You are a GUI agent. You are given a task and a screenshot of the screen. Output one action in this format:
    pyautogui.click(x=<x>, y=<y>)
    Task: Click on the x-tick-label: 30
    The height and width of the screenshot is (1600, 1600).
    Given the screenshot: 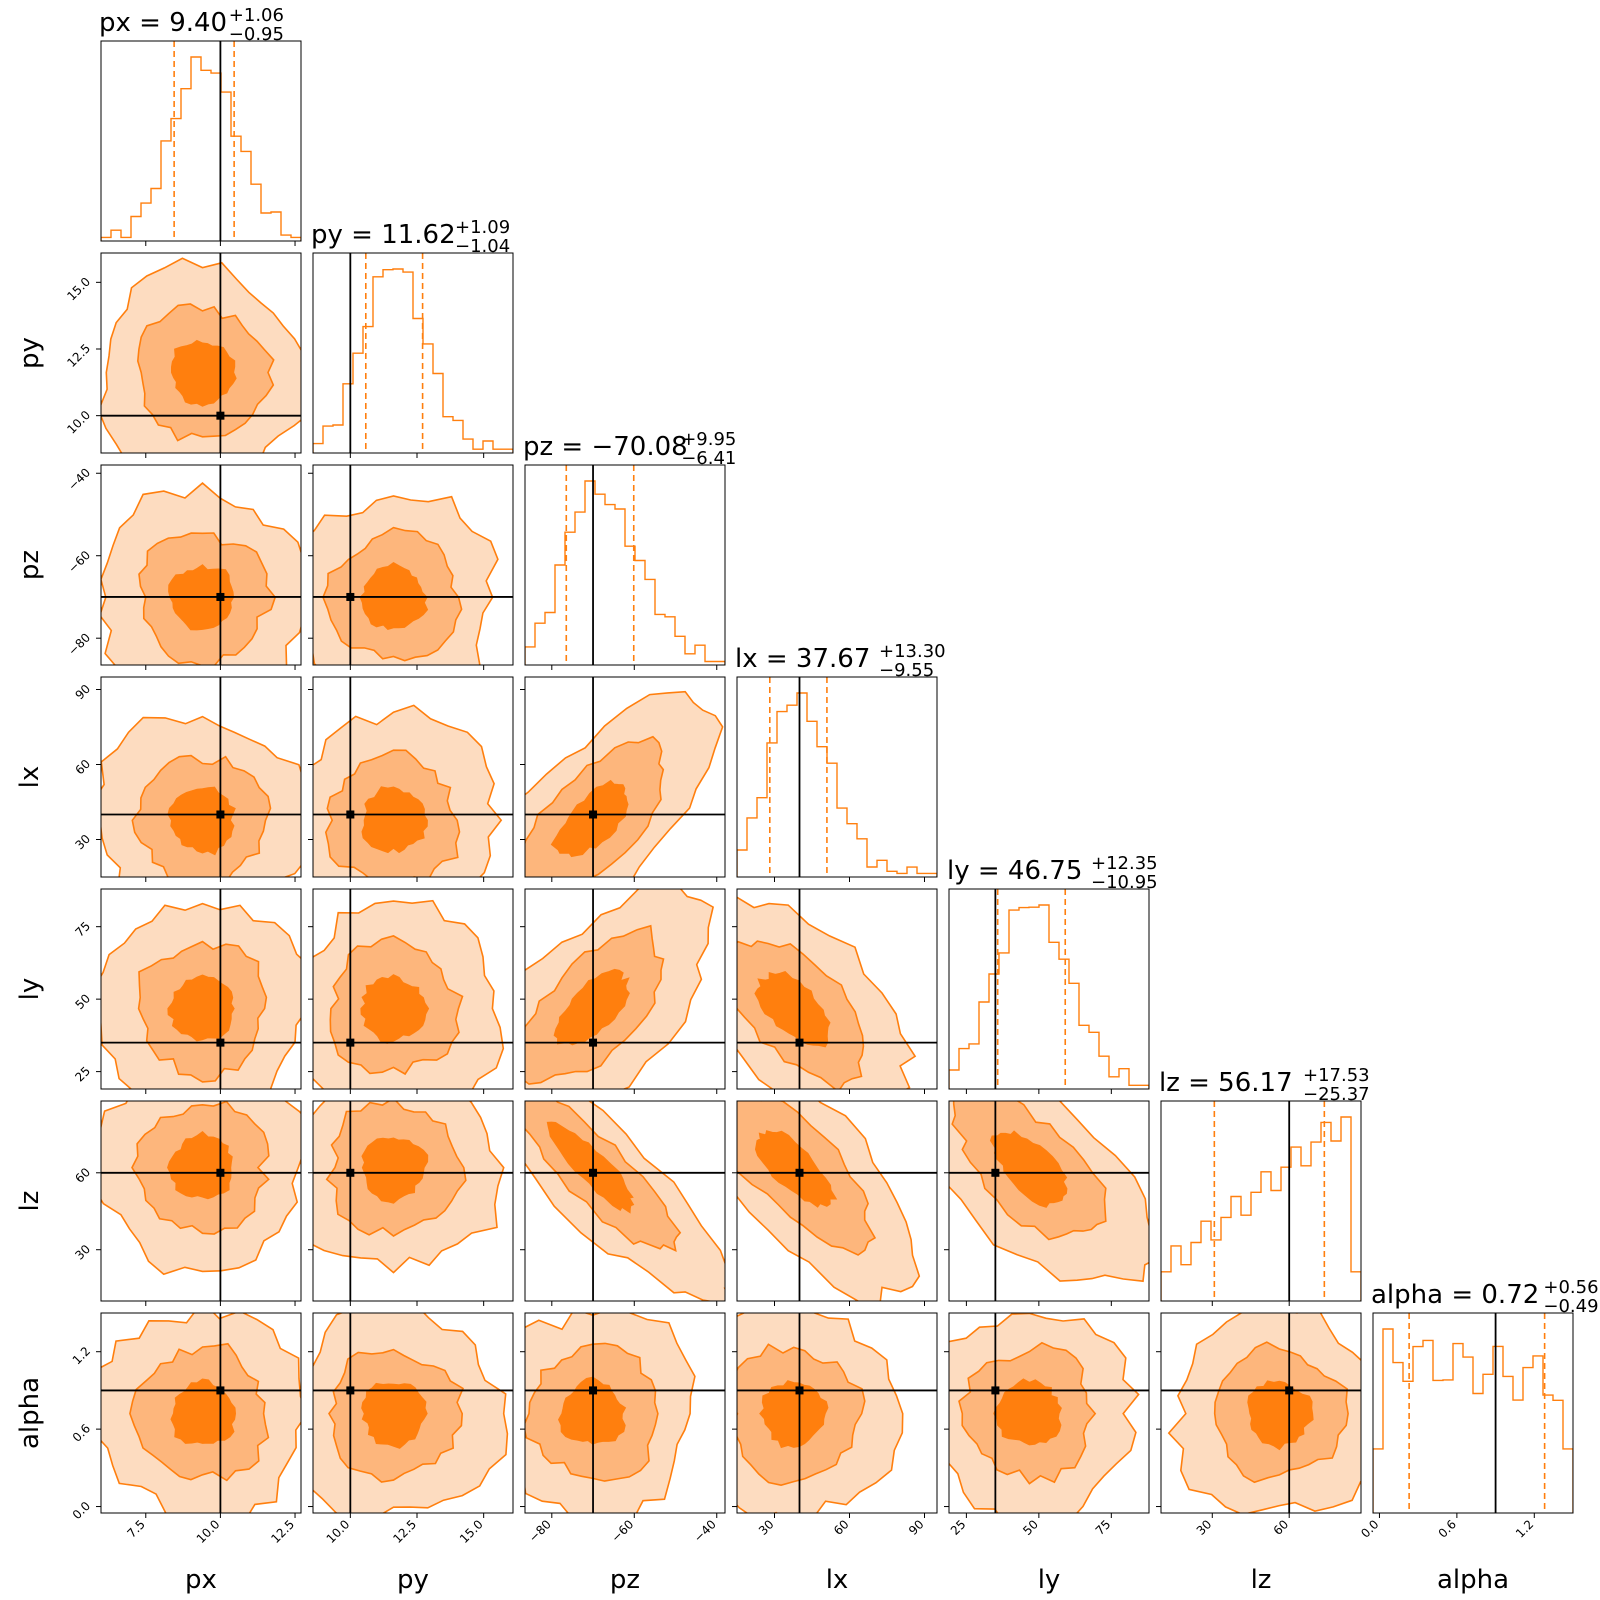 What is the action you would take?
    pyautogui.click(x=1204, y=1527)
    